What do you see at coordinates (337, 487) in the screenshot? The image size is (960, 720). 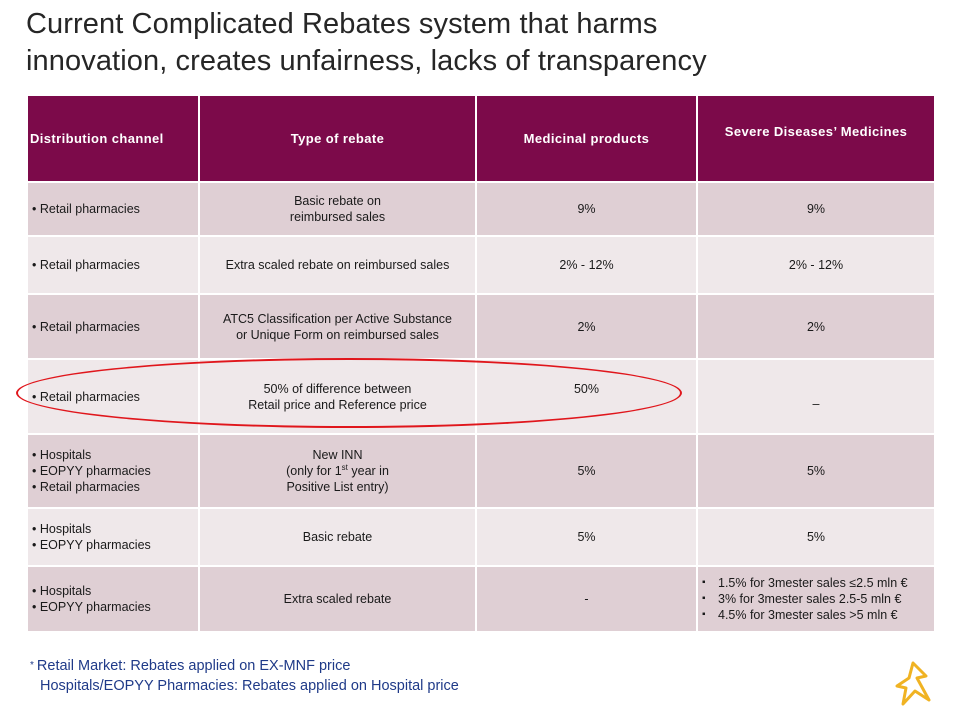 I see `rebate-type-line: Positive List entry)` at bounding box center [337, 487].